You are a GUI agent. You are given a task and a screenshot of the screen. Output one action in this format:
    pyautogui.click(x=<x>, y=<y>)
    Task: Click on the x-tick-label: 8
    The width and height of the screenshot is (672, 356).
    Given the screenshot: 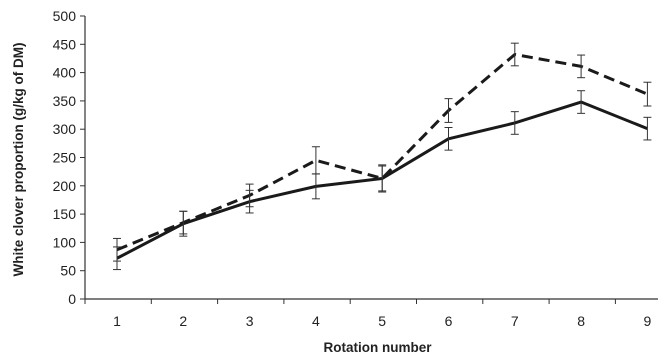 What is the action you would take?
    pyautogui.click(x=581, y=321)
    